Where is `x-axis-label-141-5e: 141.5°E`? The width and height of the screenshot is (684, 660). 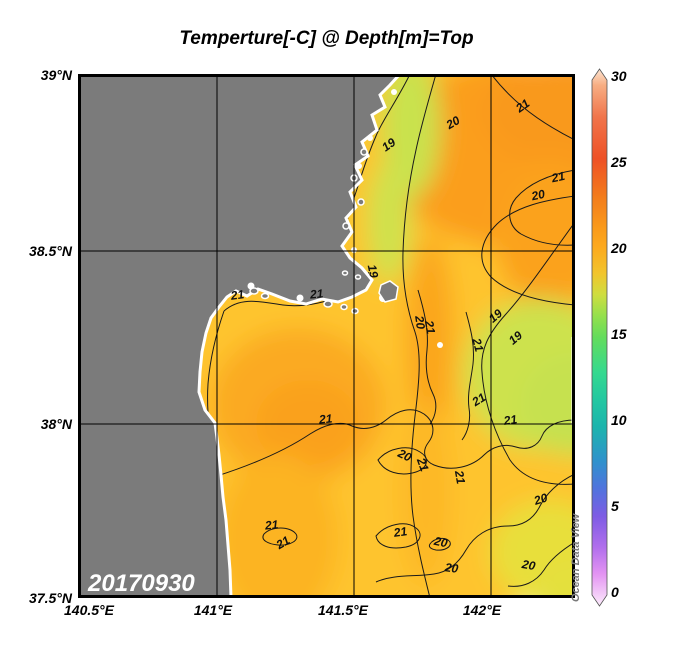 x-axis-label-141-5e: 141.5°E is located at coordinates (343, 610).